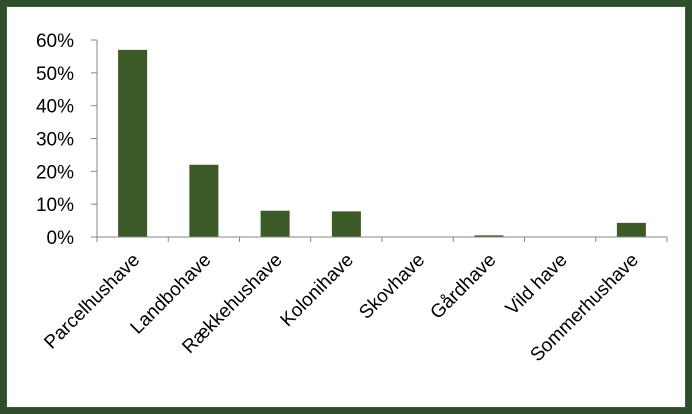 This screenshot has height=414, width=692. I want to click on x-tick-label: Gårdhave, so click(464, 287).